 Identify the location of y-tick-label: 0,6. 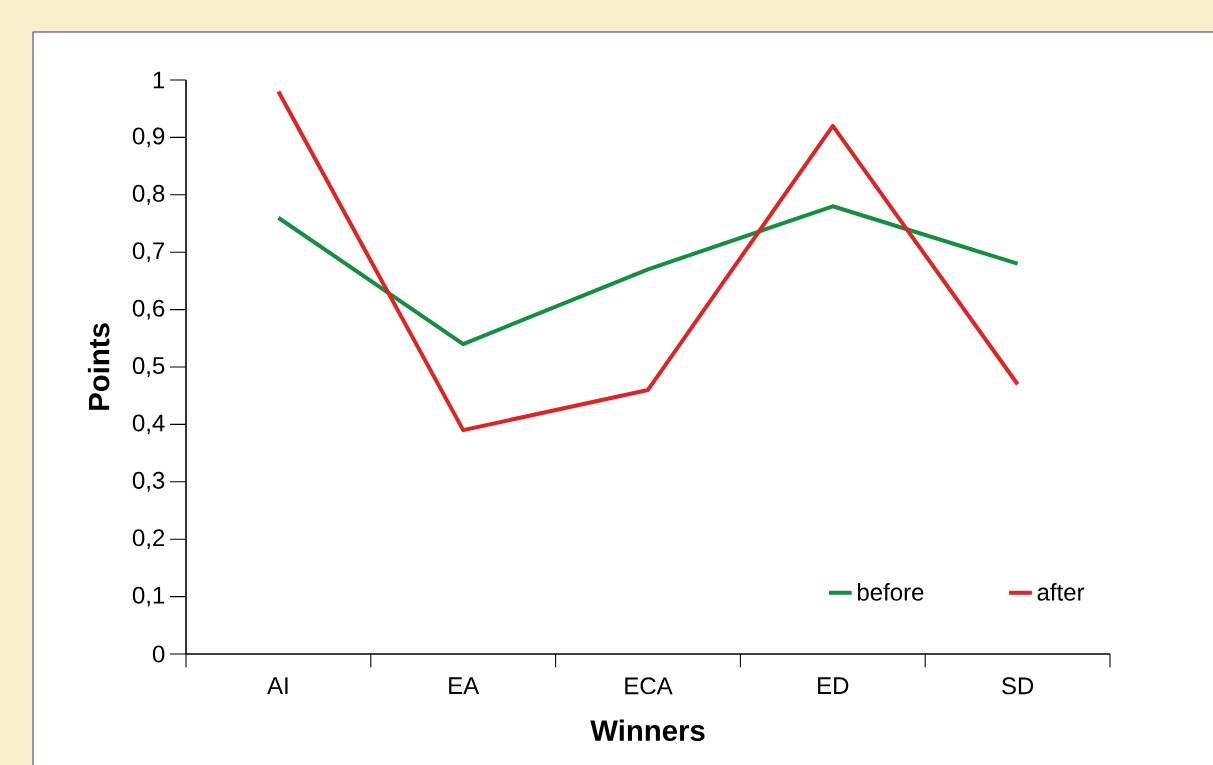
(148, 309).